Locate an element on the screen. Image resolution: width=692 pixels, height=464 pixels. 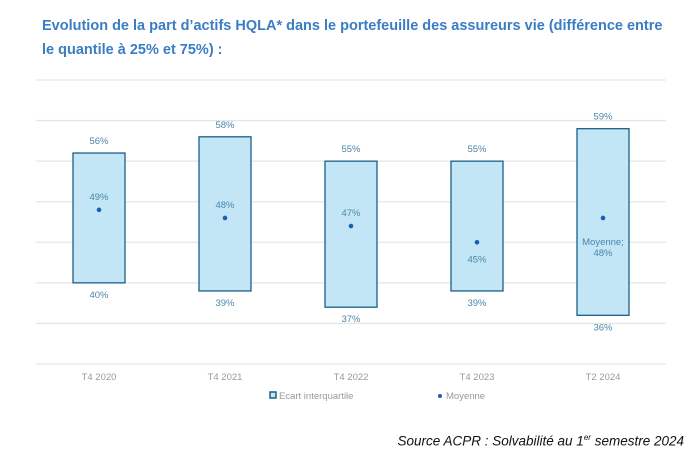
x-tick-label: T4 2022 is located at coordinates (351, 377).